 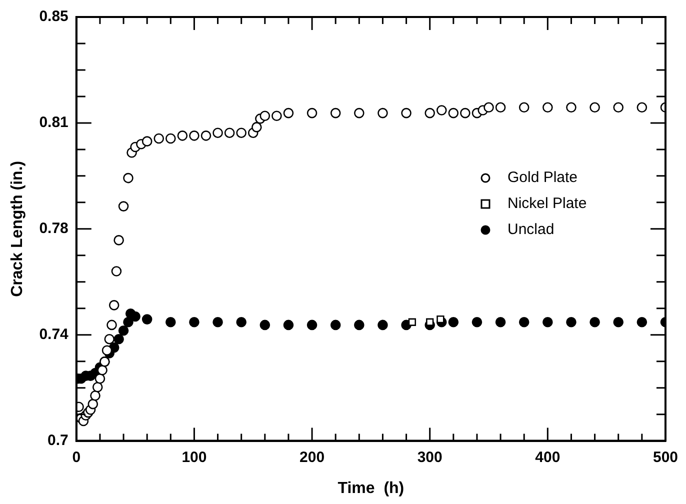 I want to click on y-tick-label: 0.78, so click(x=53, y=229).